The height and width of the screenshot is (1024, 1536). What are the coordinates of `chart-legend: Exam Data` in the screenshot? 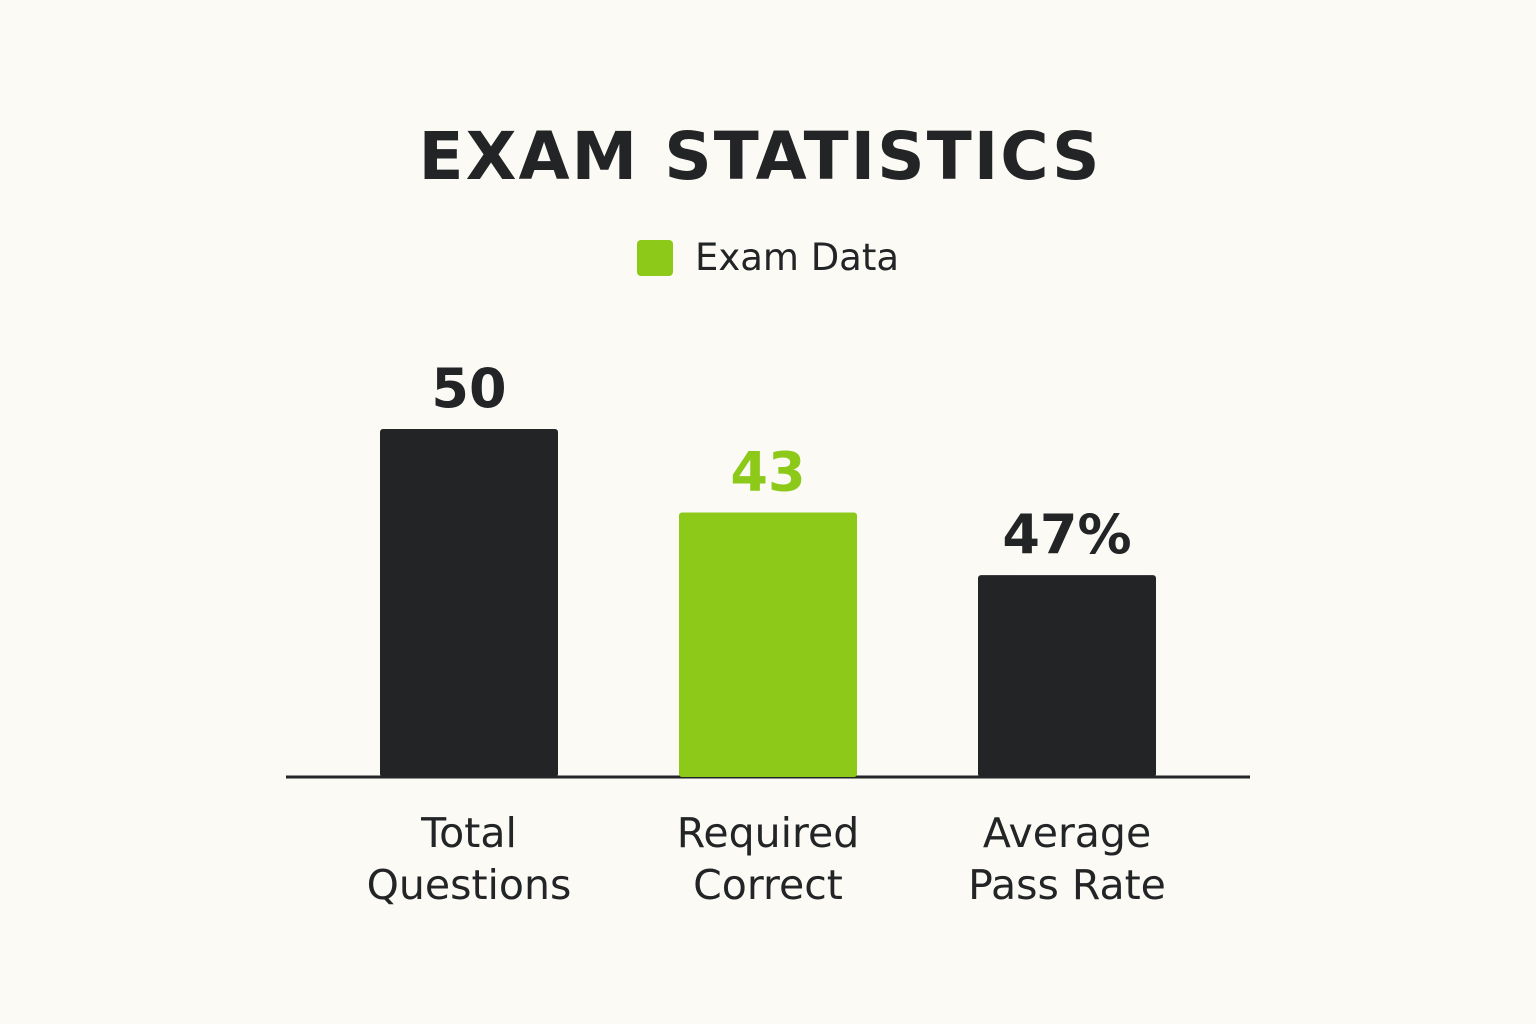 It's located at (768, 258).